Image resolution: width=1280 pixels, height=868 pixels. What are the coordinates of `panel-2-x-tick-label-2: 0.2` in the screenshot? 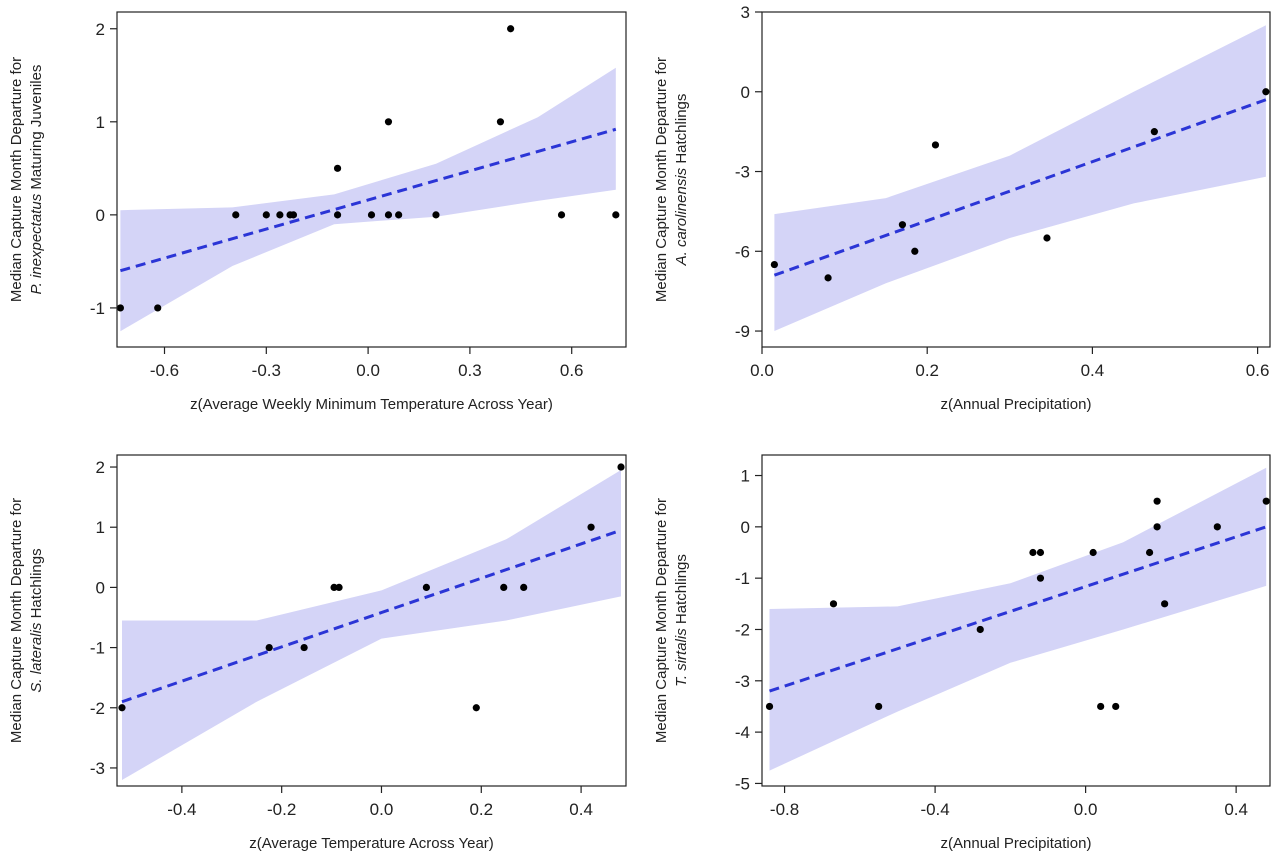 It's located at (927, 370).